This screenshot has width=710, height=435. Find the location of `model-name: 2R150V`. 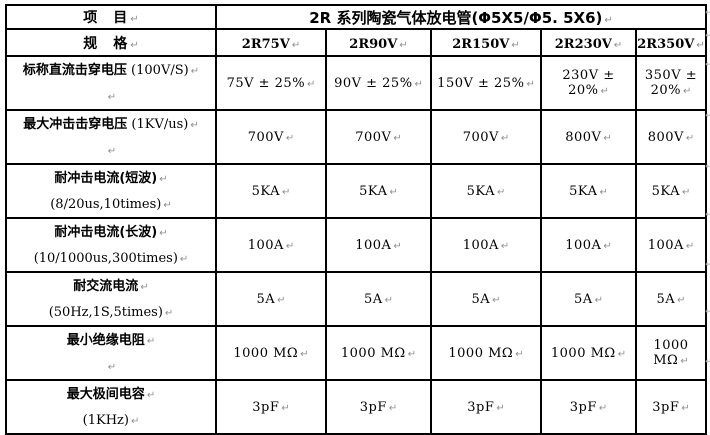

model-name: 2R150V is located at coordinates (481, 44).